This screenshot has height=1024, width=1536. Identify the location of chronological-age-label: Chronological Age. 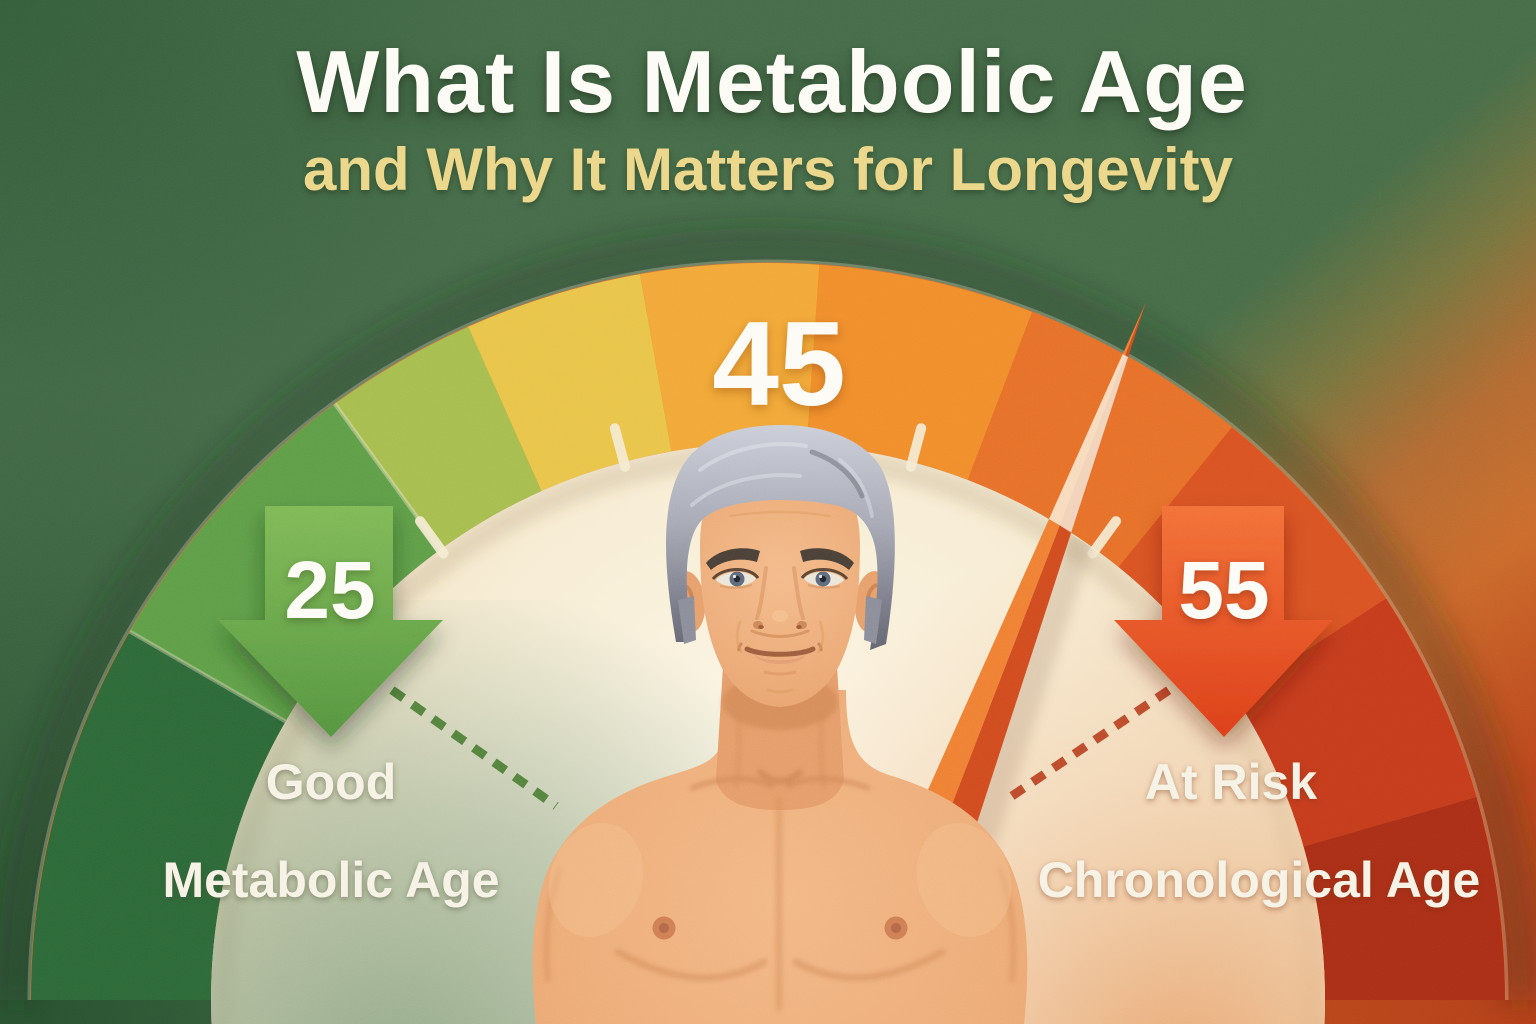
(1259, 880).